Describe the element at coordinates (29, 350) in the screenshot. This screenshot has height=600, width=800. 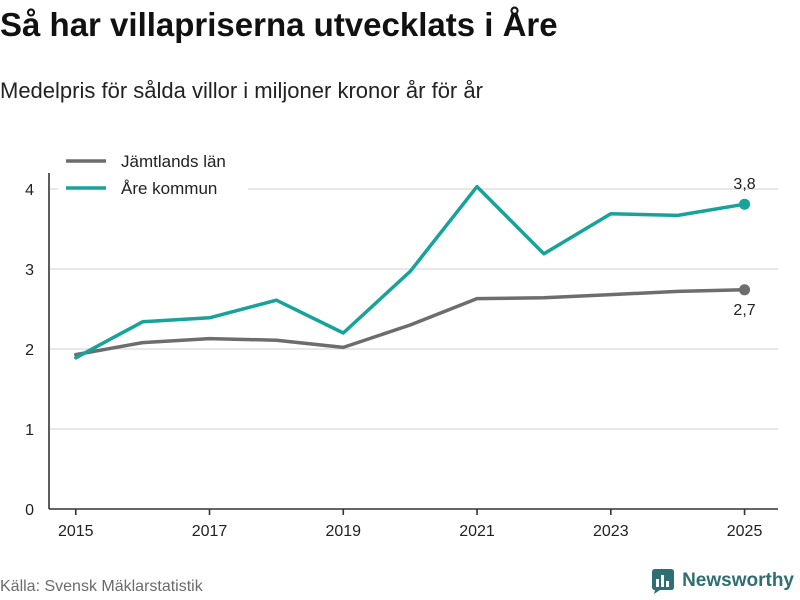
I see `y-tick-label: 2` at that location.